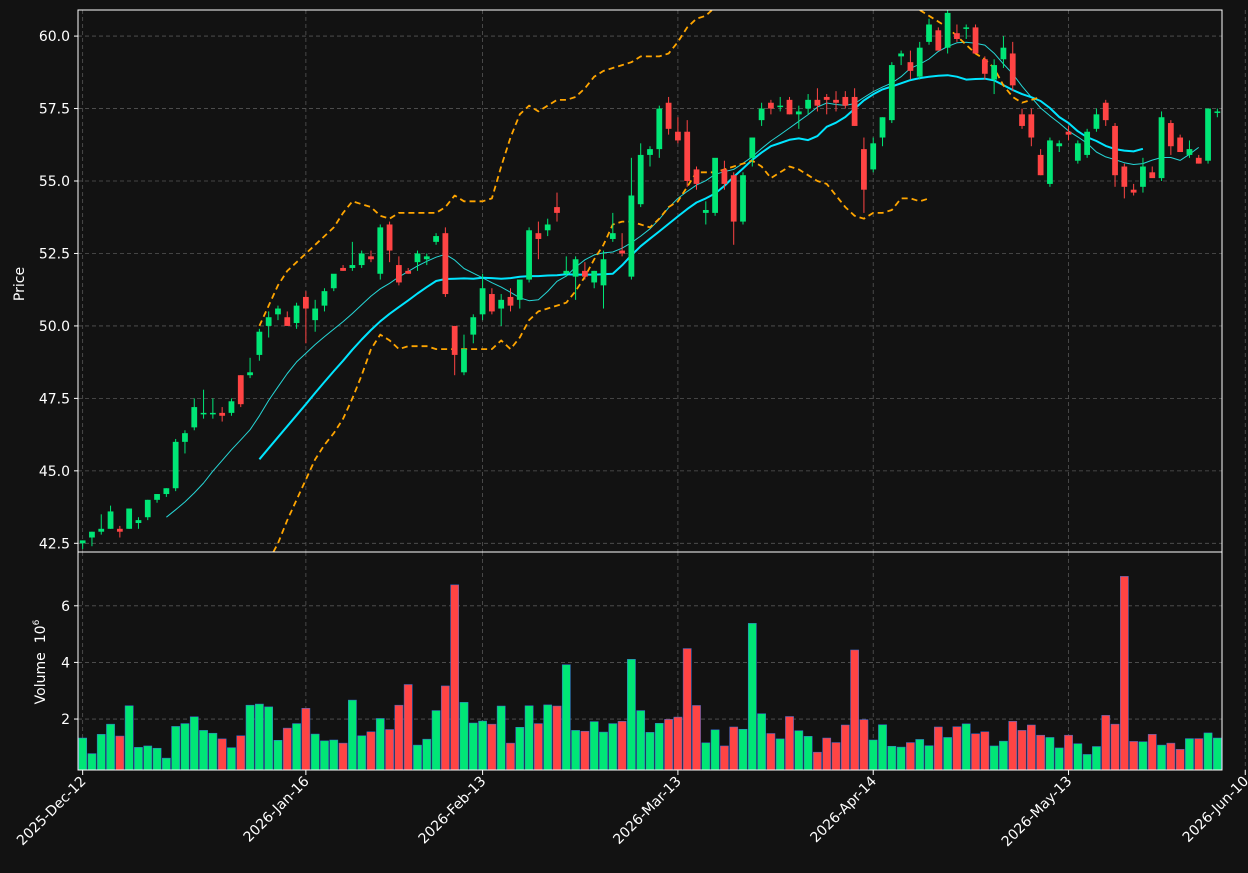  Describe the element at coordinates (65, 720) in the screenshot. I see `volume-tick-label: 2` at that location.